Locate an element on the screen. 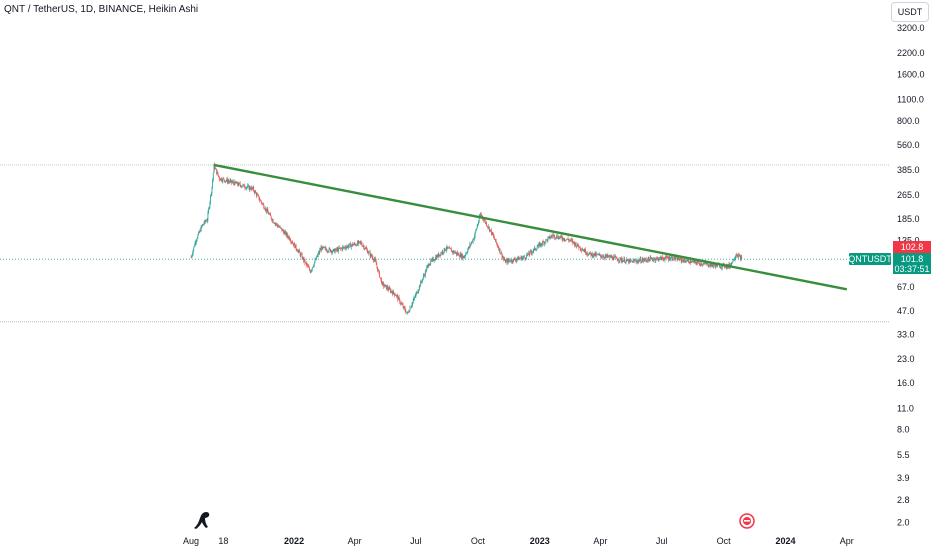 This screenshot has height=555, width=932. currency-button: USDT is located at coordinates (910, 12).